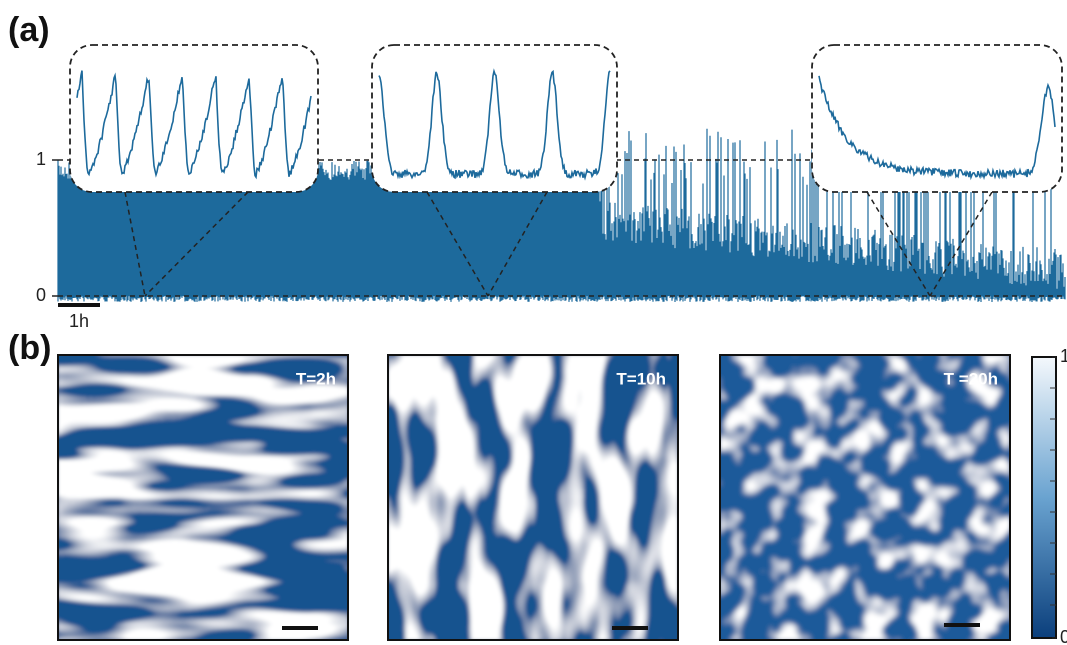 This screenshot has height=645, width=1067. What do you see at coordinates (641, 378) in the screenshot?
I see `image-label: T=10h` at bounding box center [641, 378].